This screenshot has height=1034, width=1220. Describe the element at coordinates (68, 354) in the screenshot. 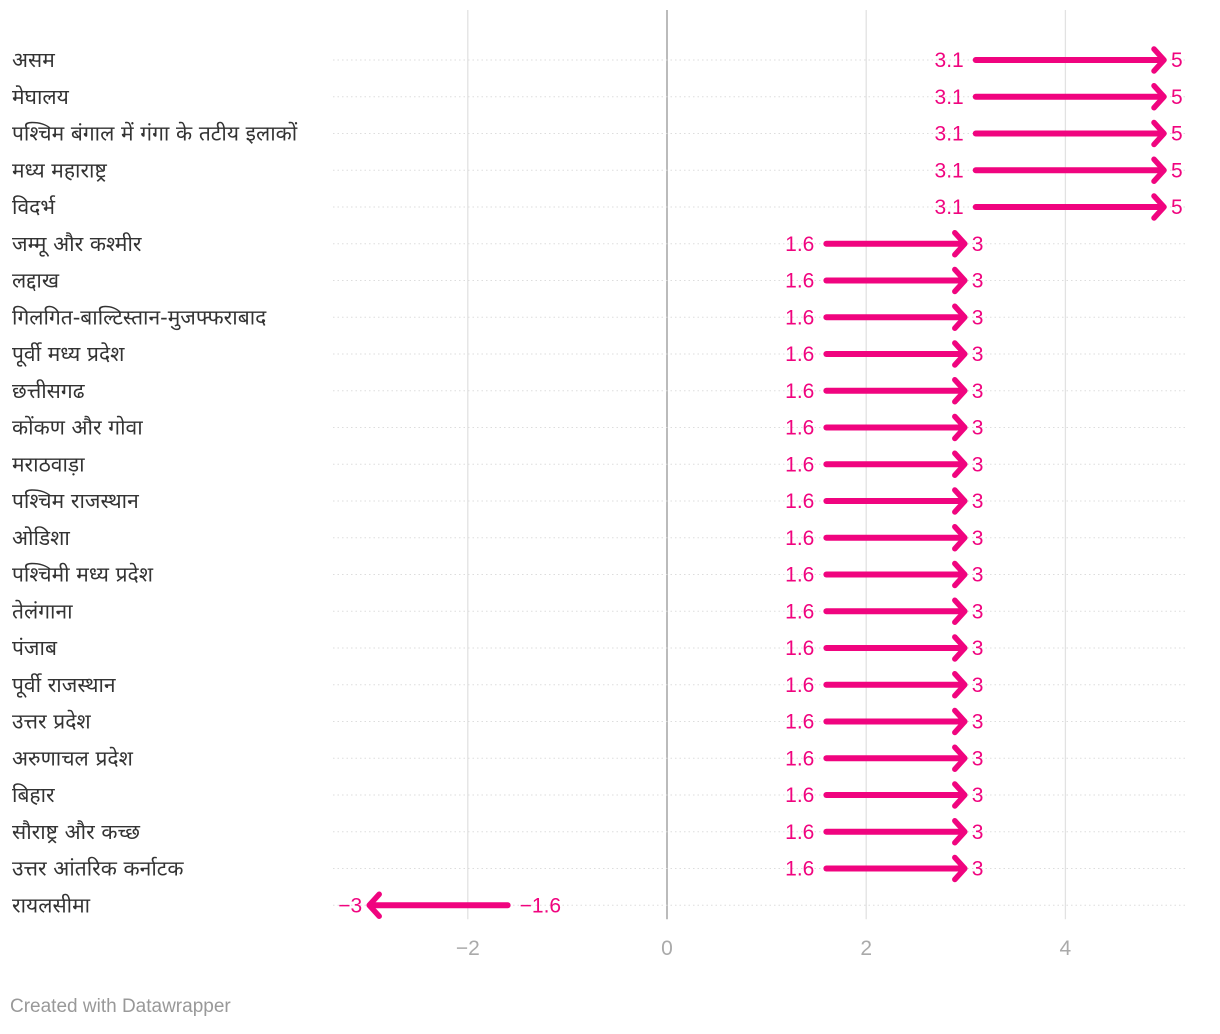

I see `row-label: पूर्वी मध्य प्रदेश` at that location.